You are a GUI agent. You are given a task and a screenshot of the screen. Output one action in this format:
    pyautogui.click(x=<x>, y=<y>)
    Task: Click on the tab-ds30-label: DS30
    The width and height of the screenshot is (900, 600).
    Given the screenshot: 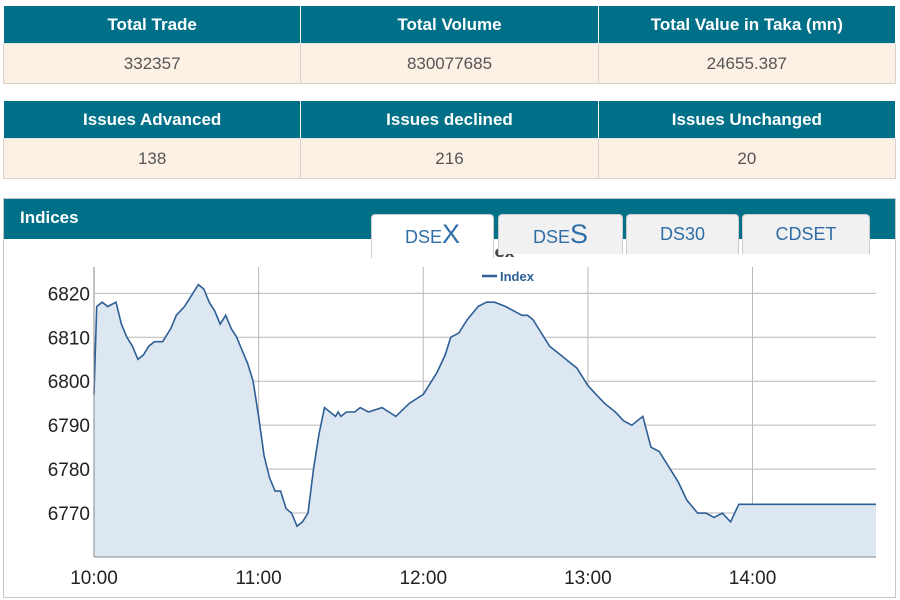 What is the action you would take?
    pyautogui.click(x=682, y=234)
    